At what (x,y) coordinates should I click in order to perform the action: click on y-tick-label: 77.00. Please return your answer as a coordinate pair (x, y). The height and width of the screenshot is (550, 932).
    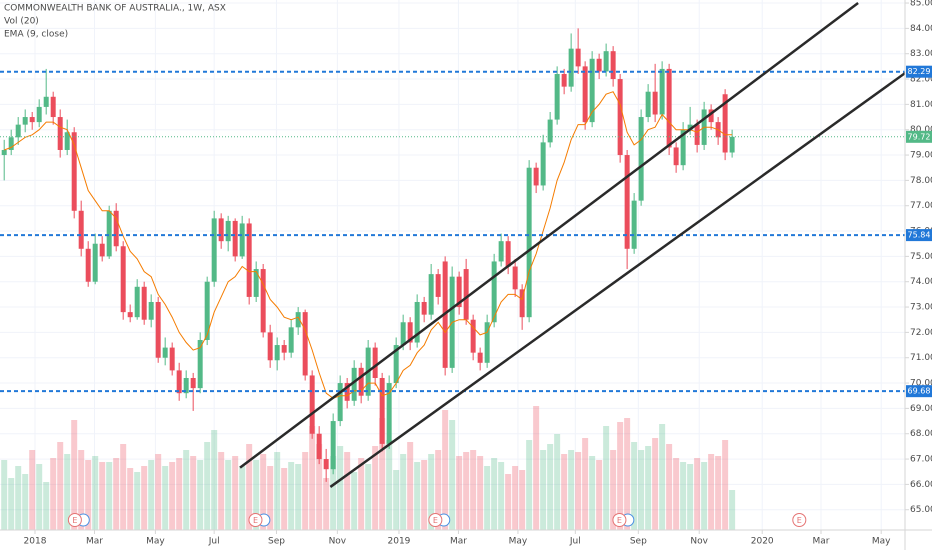
    Looking at the image, I should click on (921, 206).